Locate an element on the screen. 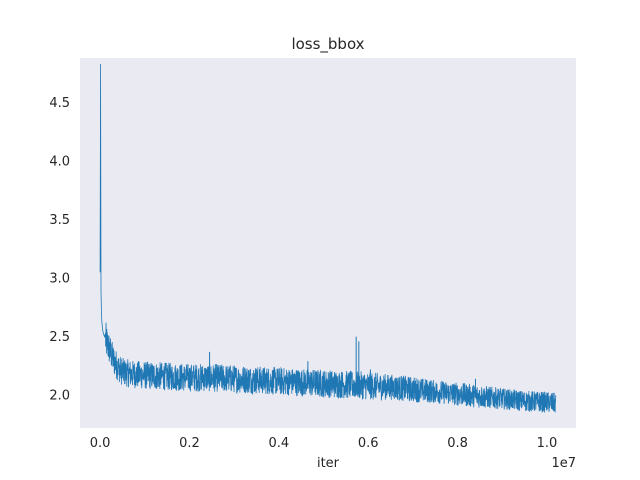 The width and height of the screenshot is (640, 480). y-tick-label: 4.0 is located at coordinates (59, 162).